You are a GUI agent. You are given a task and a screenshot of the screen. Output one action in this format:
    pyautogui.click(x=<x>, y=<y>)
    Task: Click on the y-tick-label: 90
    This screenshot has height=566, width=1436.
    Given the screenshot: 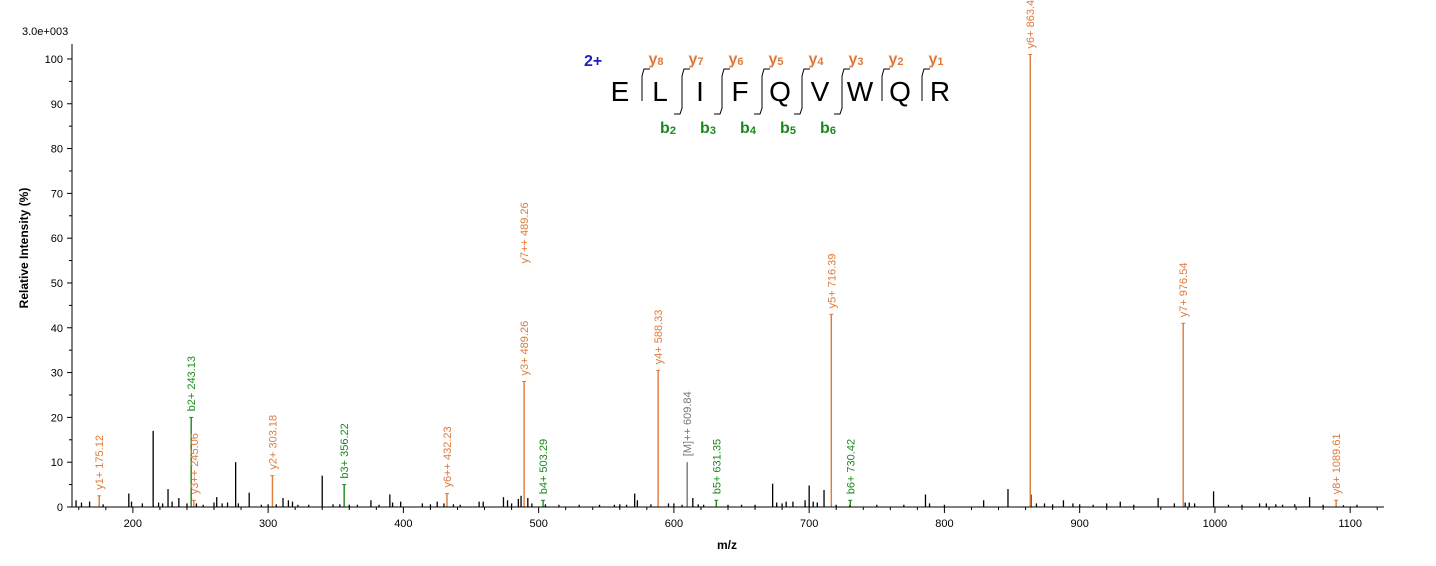 What is the action you would take?
    pyautogui.click(x=57, y=105)
    